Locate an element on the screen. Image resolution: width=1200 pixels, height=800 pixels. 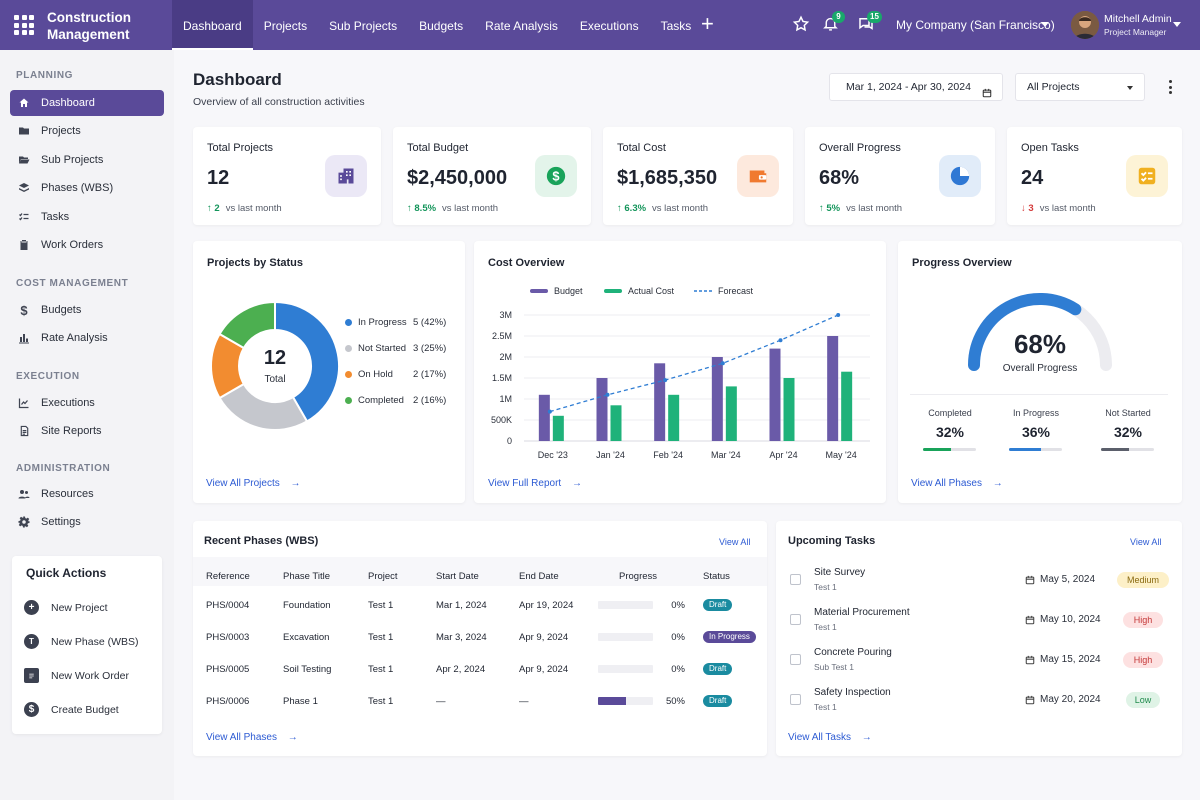
calendar-icon is located at coordinates (1030, 580).